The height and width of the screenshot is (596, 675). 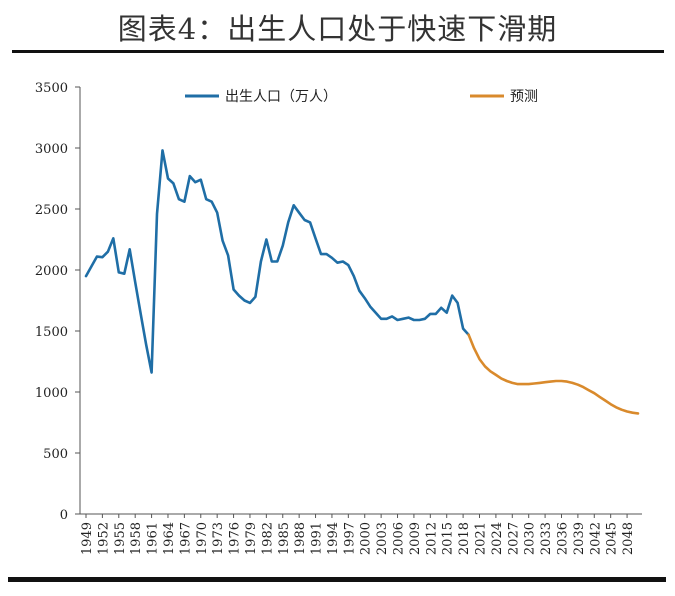 I want to click on x-tick-label: 2003, so click(x=382, y=538).